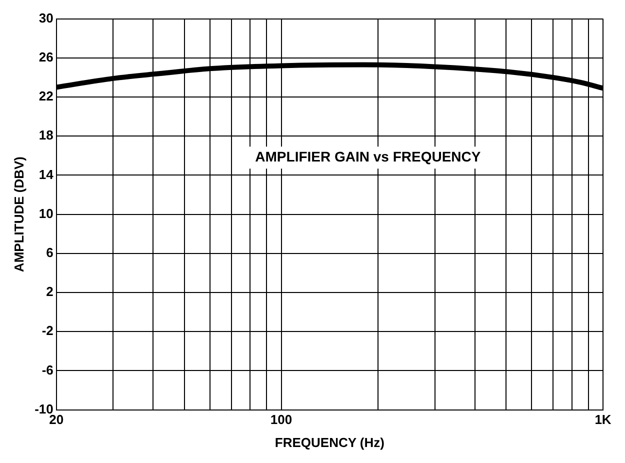 The width and height of the screenshot is (625, 463). What do you see at coordinates (46, 213) in the screenshot?
I see `y-tick-label: 10` at bounding box center [46, 213].